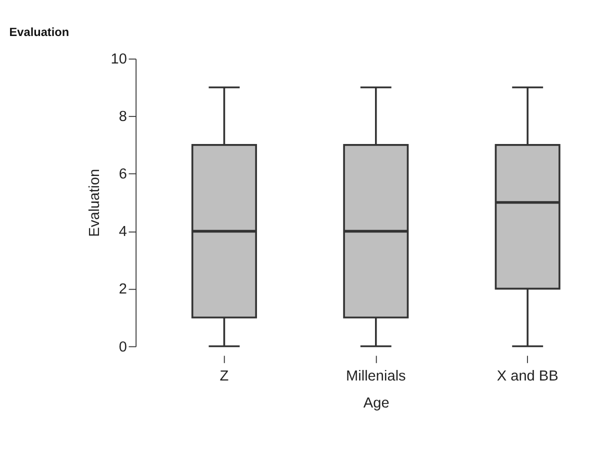  I want to click on y-tick-label: 6, so click(122, 174).